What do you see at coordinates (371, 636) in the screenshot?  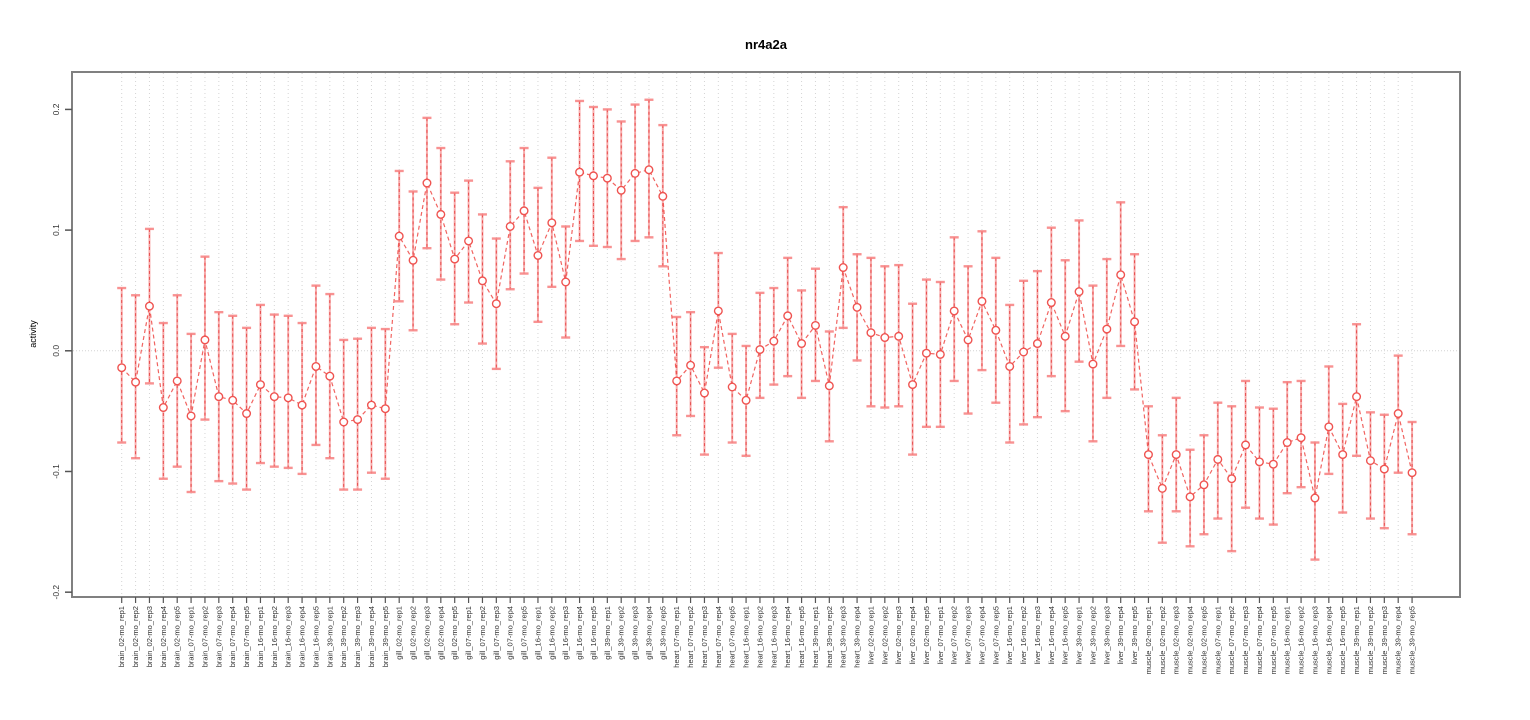 I see `x-tick-label: brain_39-mo_rep4` at bounding box center [371, 636].